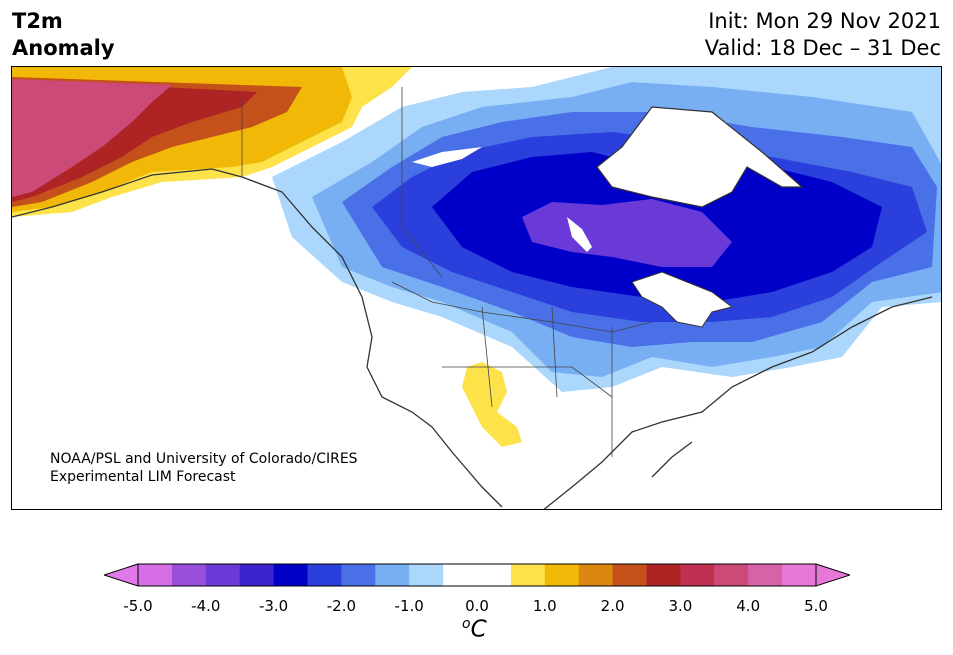  What do you see at coordinates (544, 606) in the screenshot?
I see `colorbar-tick-label: 1.0` at bounding box center [544, 606].